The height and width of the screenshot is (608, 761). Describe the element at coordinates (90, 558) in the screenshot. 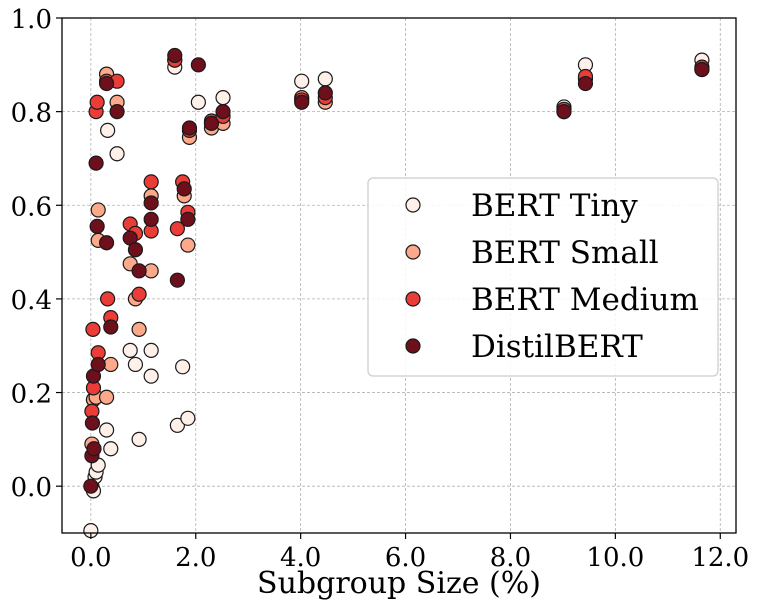

I see `x-tick-label: 0.0` at that location.